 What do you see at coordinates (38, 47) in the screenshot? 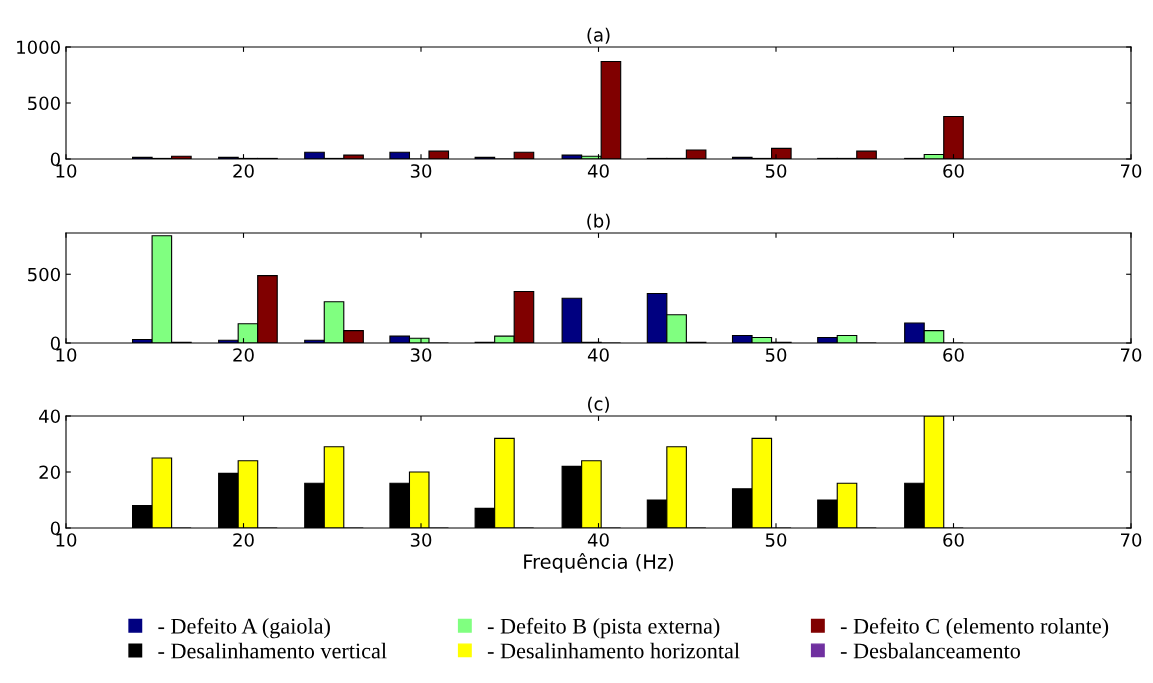
I see `y-tick-label: 1000` at bounding box center [38, 47].